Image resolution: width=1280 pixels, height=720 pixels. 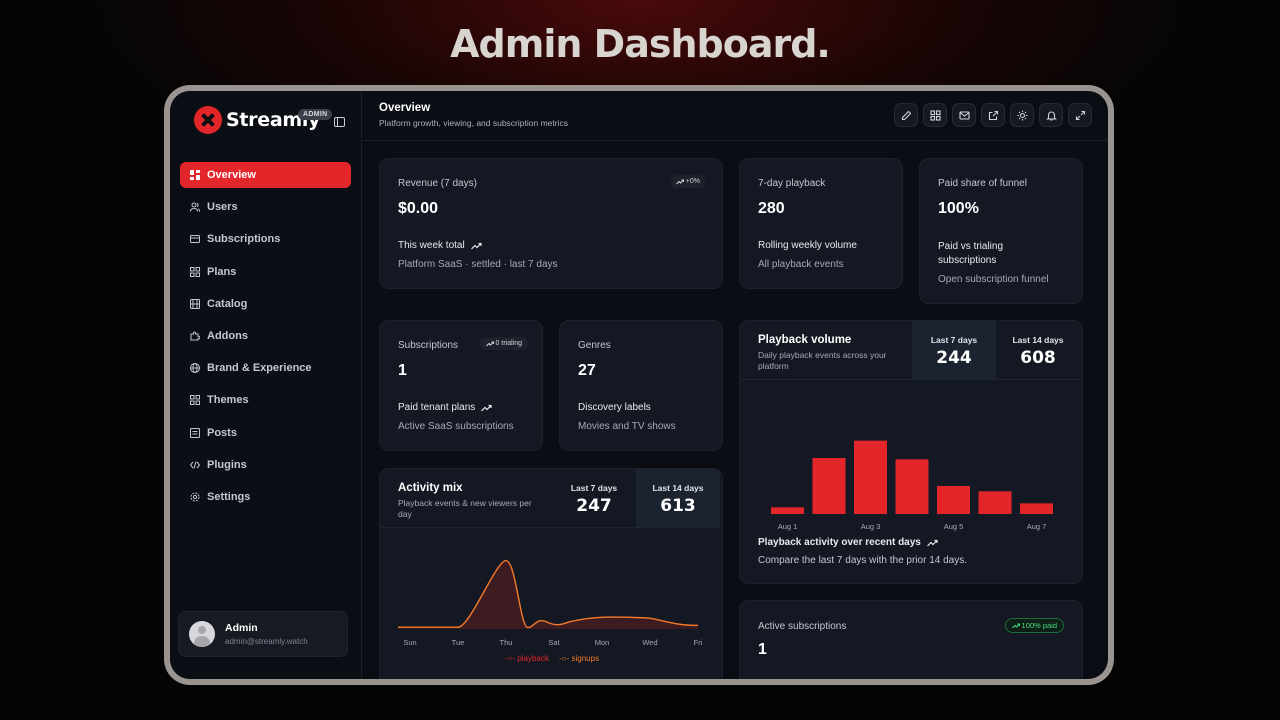 I want to click on trialing-badge: 0 trialing, so click(x=503, y=343).